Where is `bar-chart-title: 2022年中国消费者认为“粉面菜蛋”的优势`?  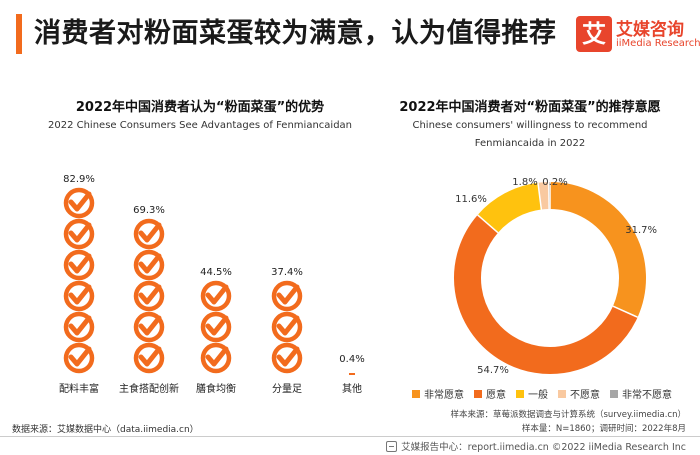 bar-chart-title: 2022年中国消费者认为“粉面菜蛋”的优势 is located at coordinates (200, 107).